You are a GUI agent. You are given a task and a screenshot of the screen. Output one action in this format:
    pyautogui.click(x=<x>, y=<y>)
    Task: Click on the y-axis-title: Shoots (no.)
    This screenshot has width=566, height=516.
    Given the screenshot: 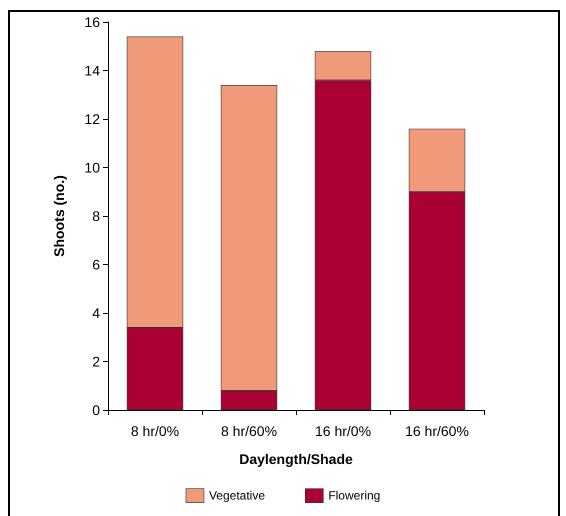 What is the action you would take?
    pyautogui.click(x=59, y=216)
    